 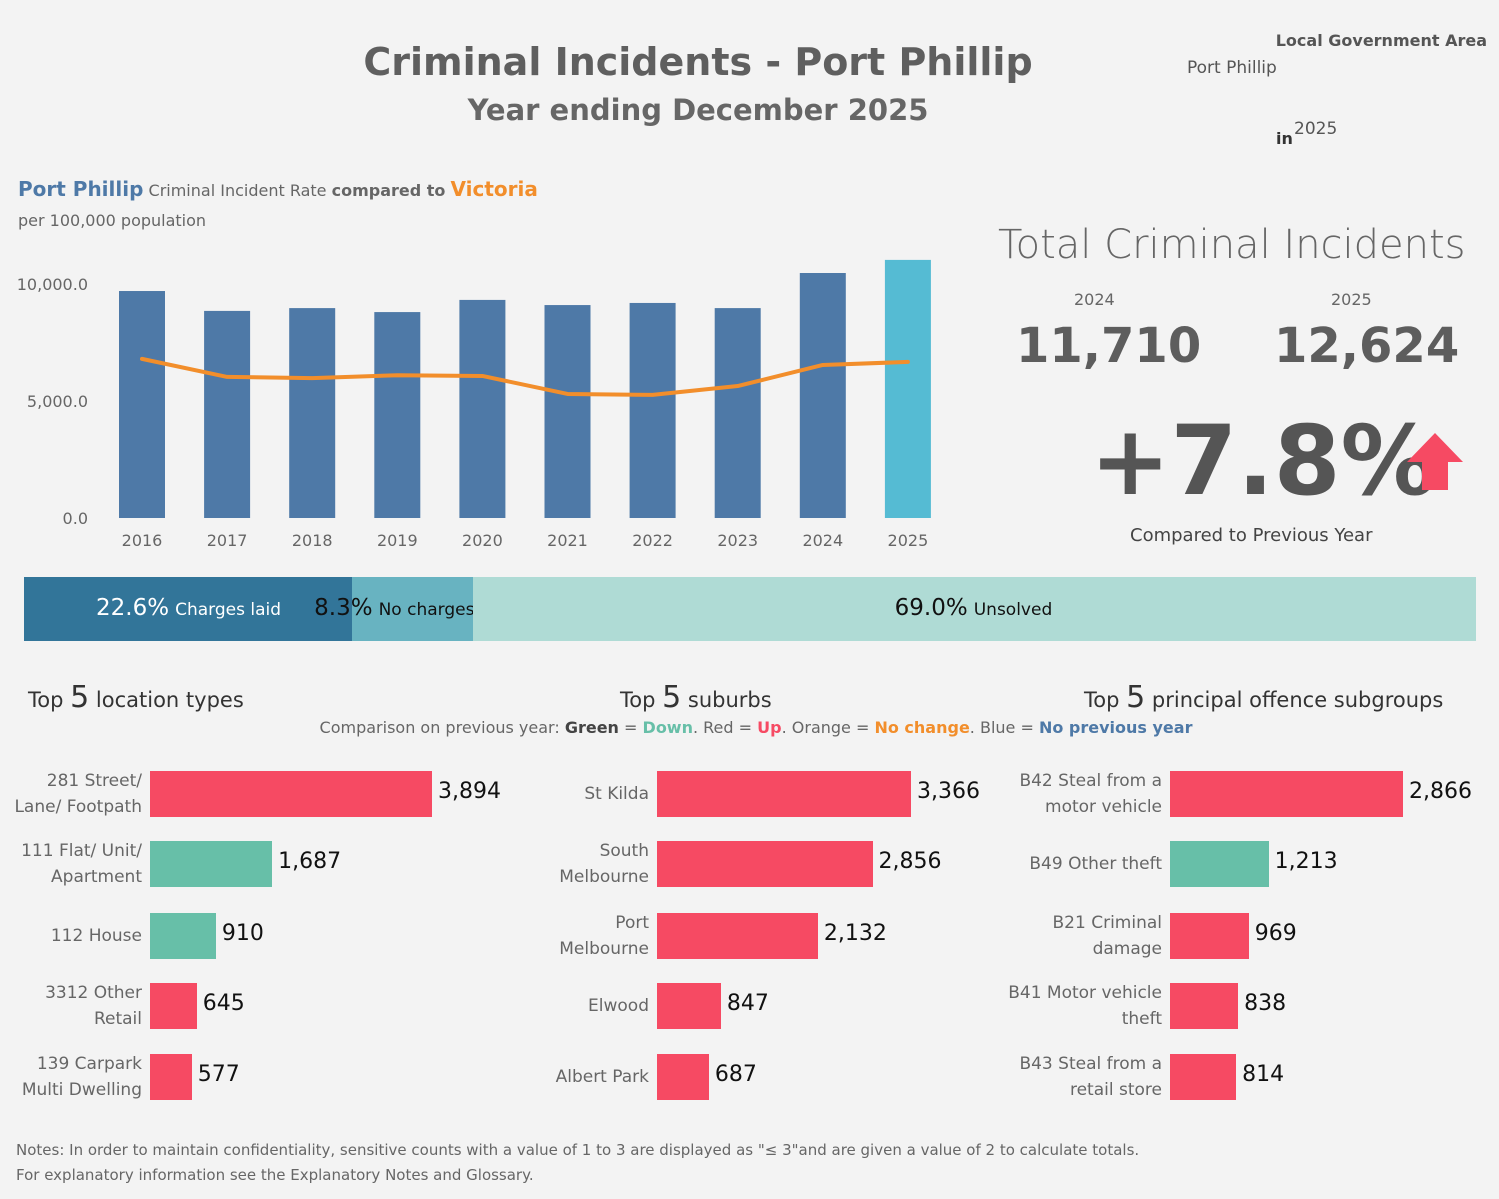 What do you see at coordinates (227, 540) in the screenshot?
I see `x-tick-label: 2017` at bounding box center [227, 540].